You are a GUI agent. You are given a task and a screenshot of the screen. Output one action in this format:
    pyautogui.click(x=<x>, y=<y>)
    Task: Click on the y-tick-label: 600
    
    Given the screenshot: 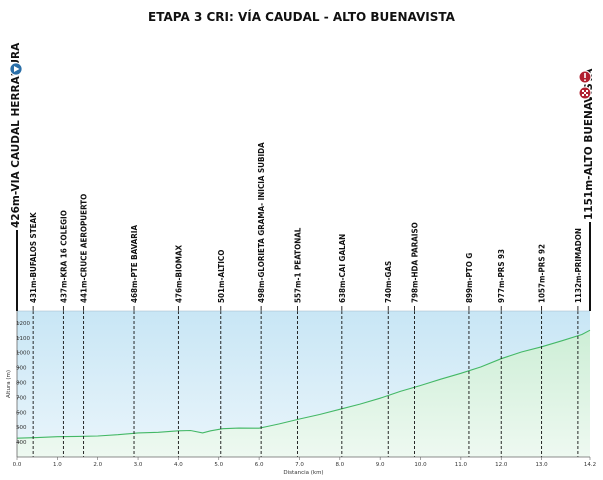 What is the action you would take?
    pyautogui.click(x=21, y=413)
    